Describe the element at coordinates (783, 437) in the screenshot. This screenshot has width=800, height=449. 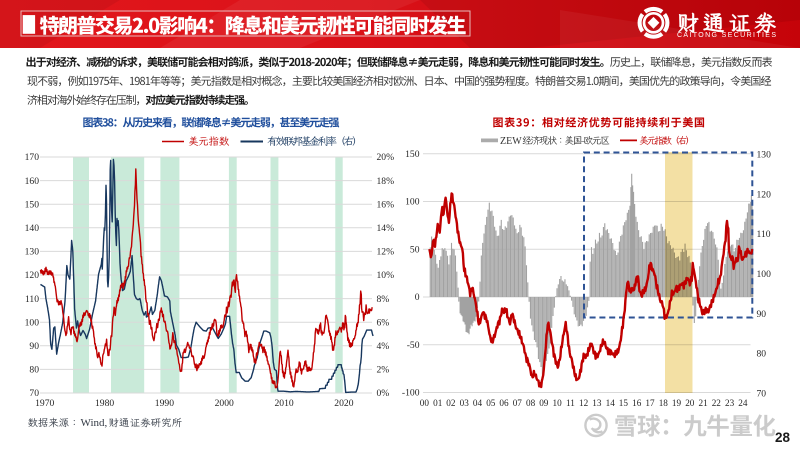
I see `svg-text: 28` at that location.